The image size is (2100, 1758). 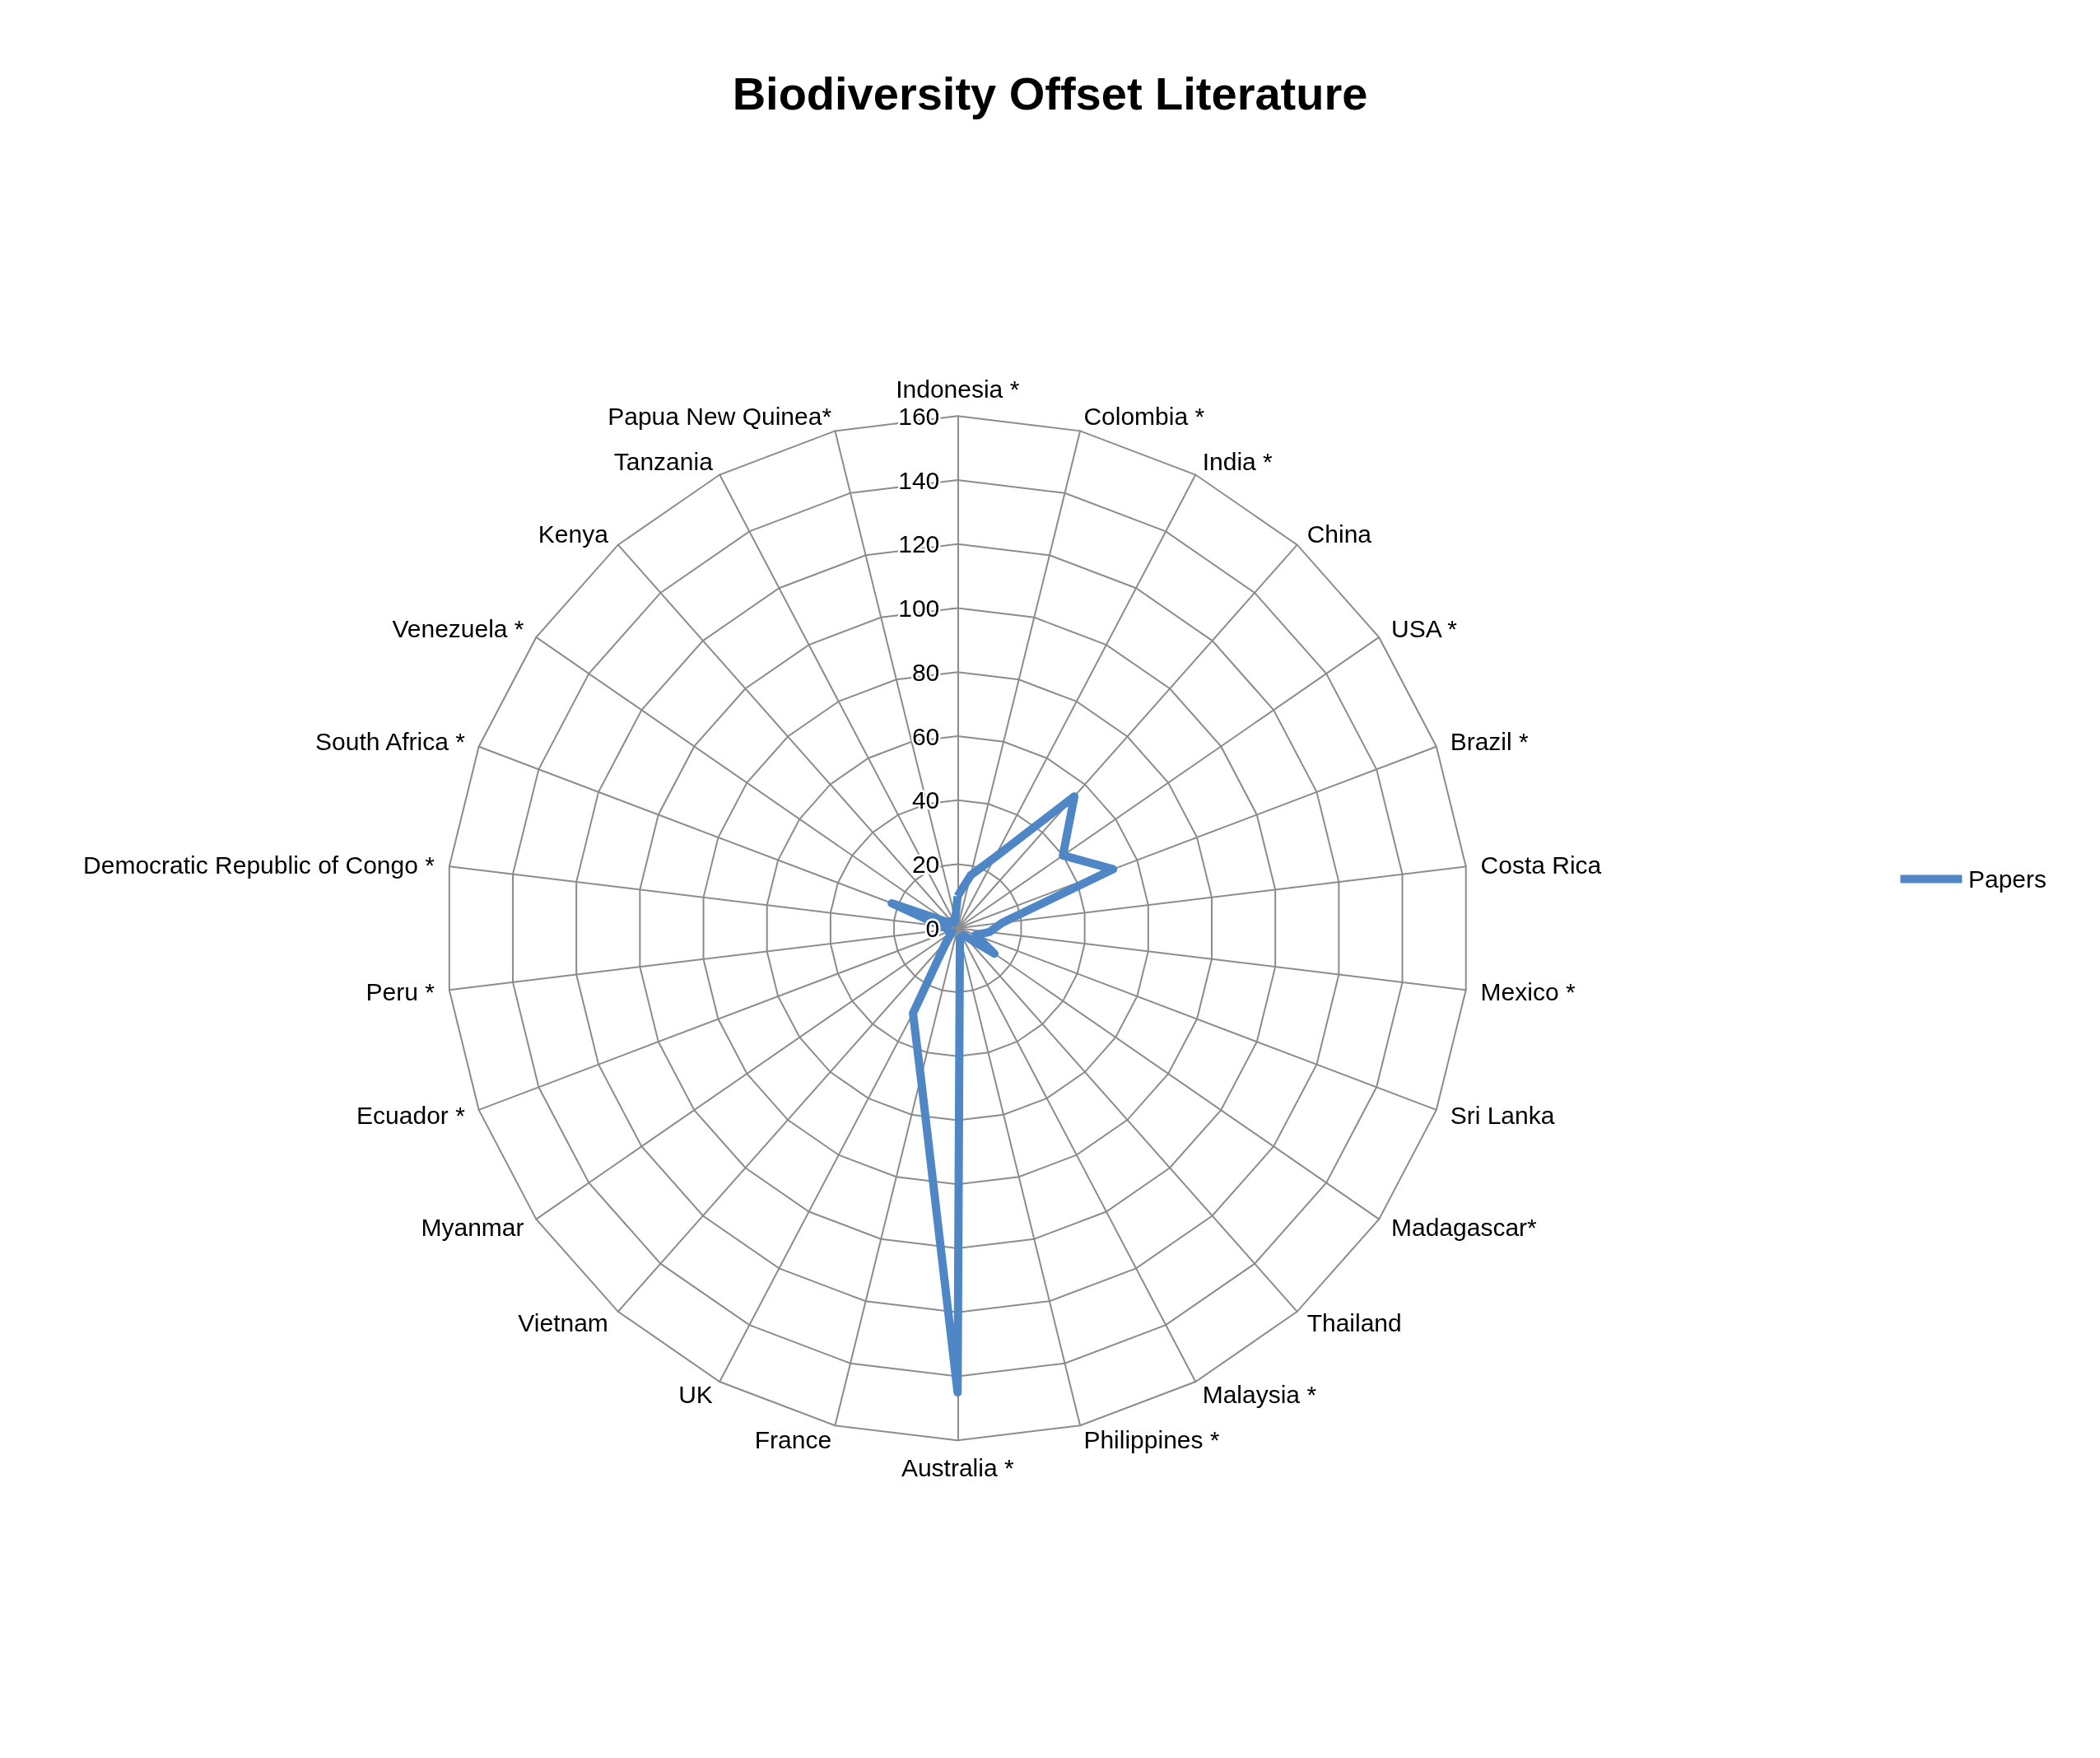 I want to click on spoke-label: Papua New Quinea*, so click(x=720, y=417).